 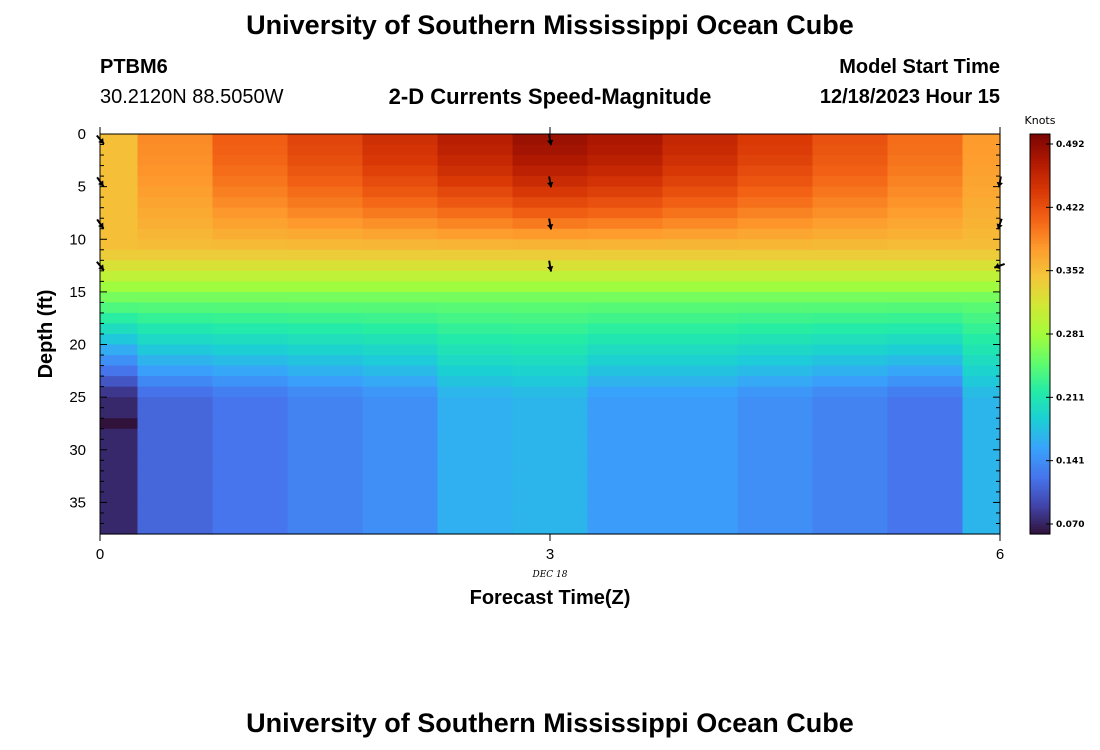 I want to click on y-tick-label: 10, so click(x=77, y=239).